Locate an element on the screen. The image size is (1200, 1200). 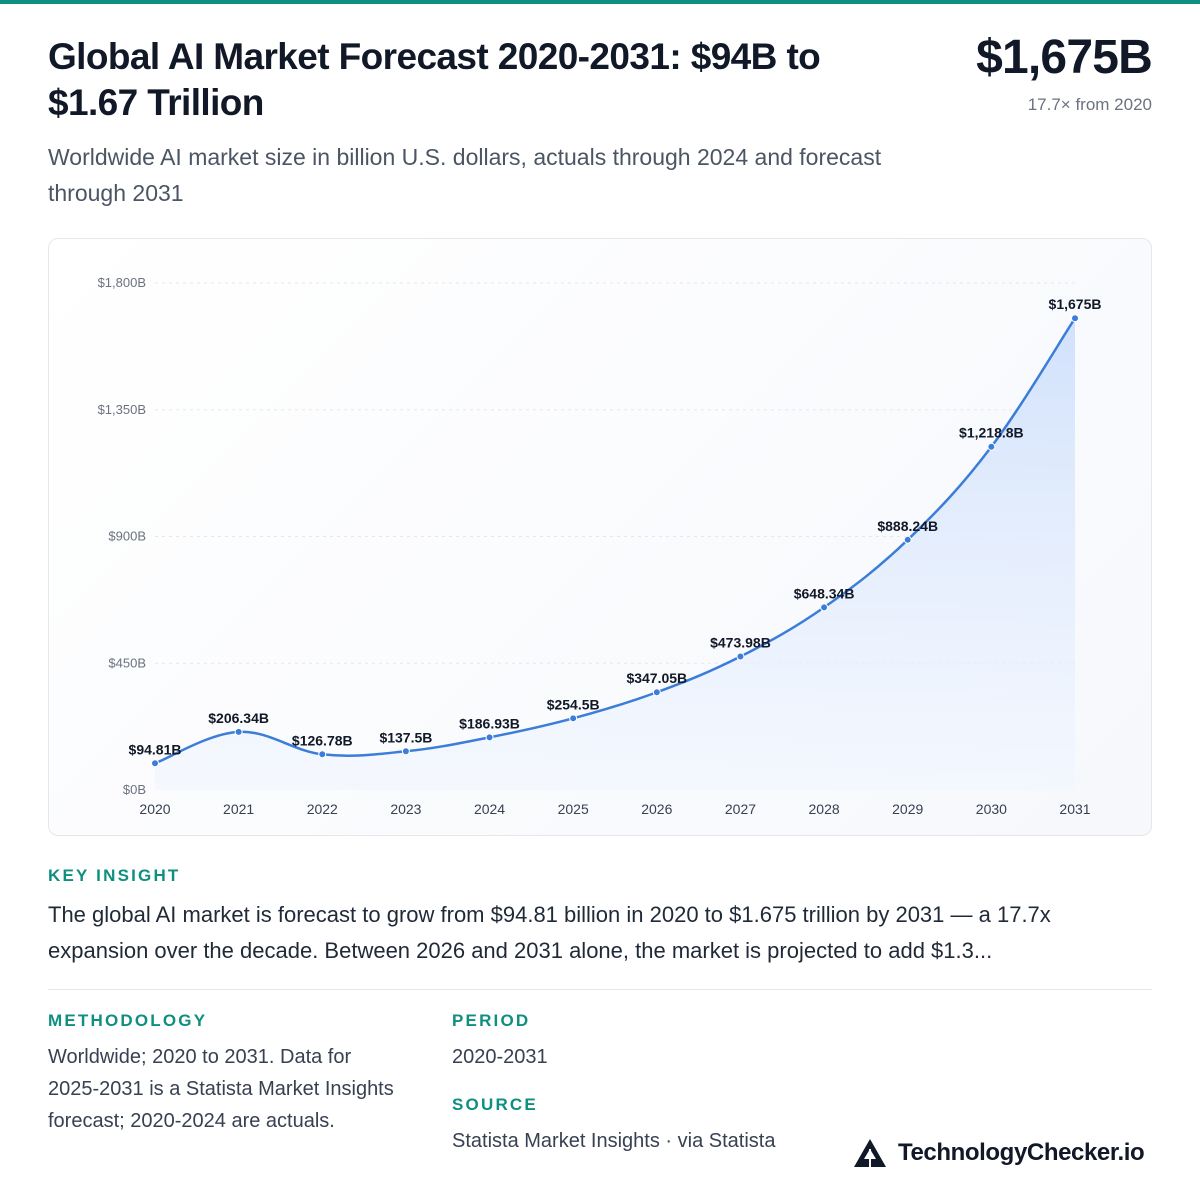
methodology-label: METHODOLOGY is located at coordinates (128, 1020).